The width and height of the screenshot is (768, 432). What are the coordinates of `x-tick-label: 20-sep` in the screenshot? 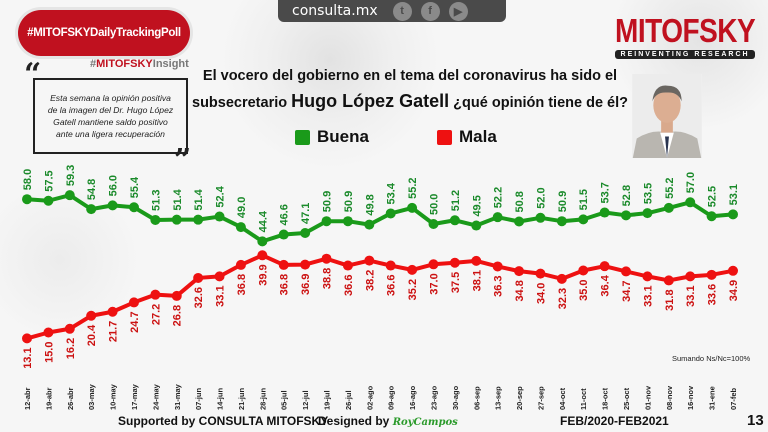 It's located at (519, 398).